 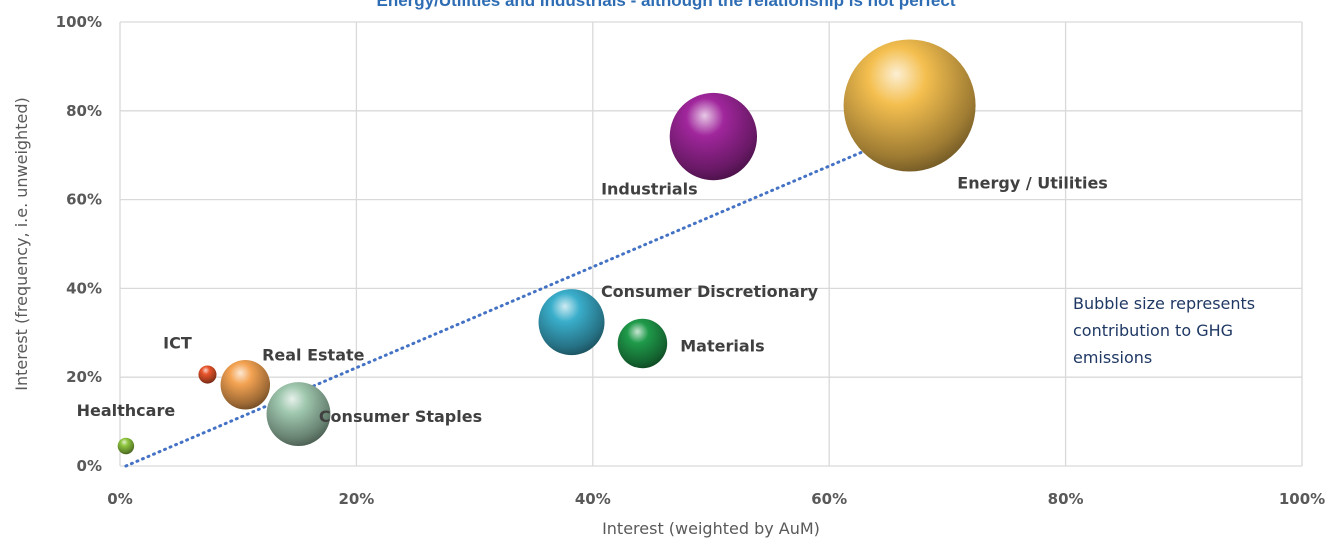 I want to click on x-tick-label: 80%, so click(x=1066, y=499).